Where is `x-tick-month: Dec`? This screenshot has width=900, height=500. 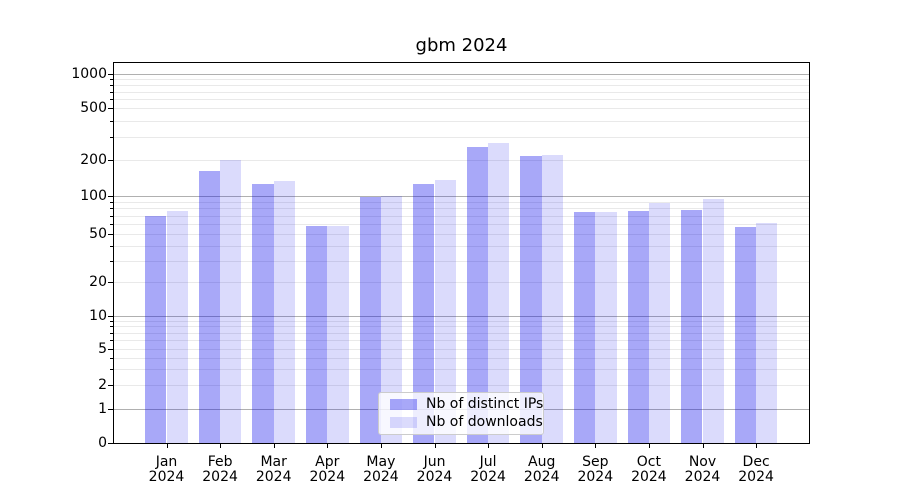 x-tick-month: Dec is located at coordinates (756, 462).